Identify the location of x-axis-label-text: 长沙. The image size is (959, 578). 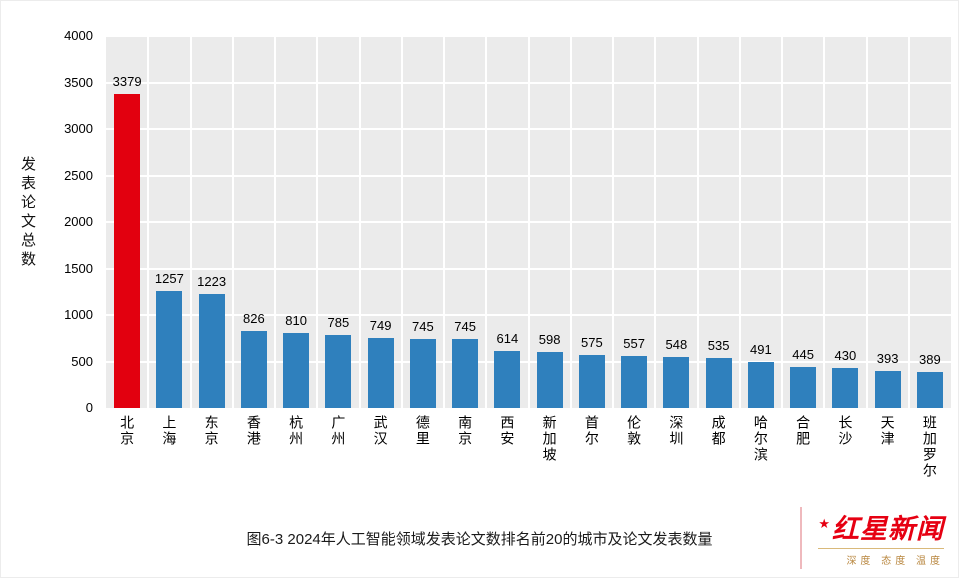
(845, 431).